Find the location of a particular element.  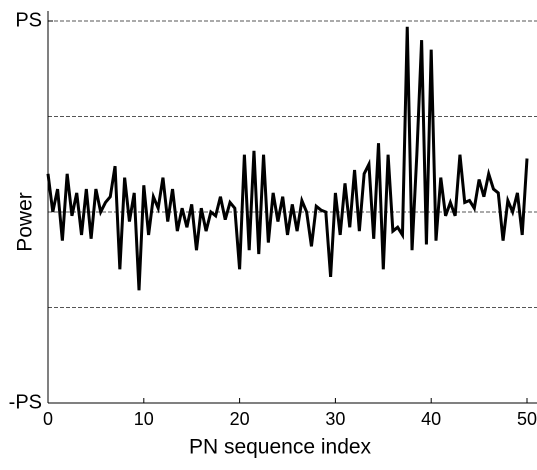

x-axis-label: PN sequence index is located at coordinates (280, 447).